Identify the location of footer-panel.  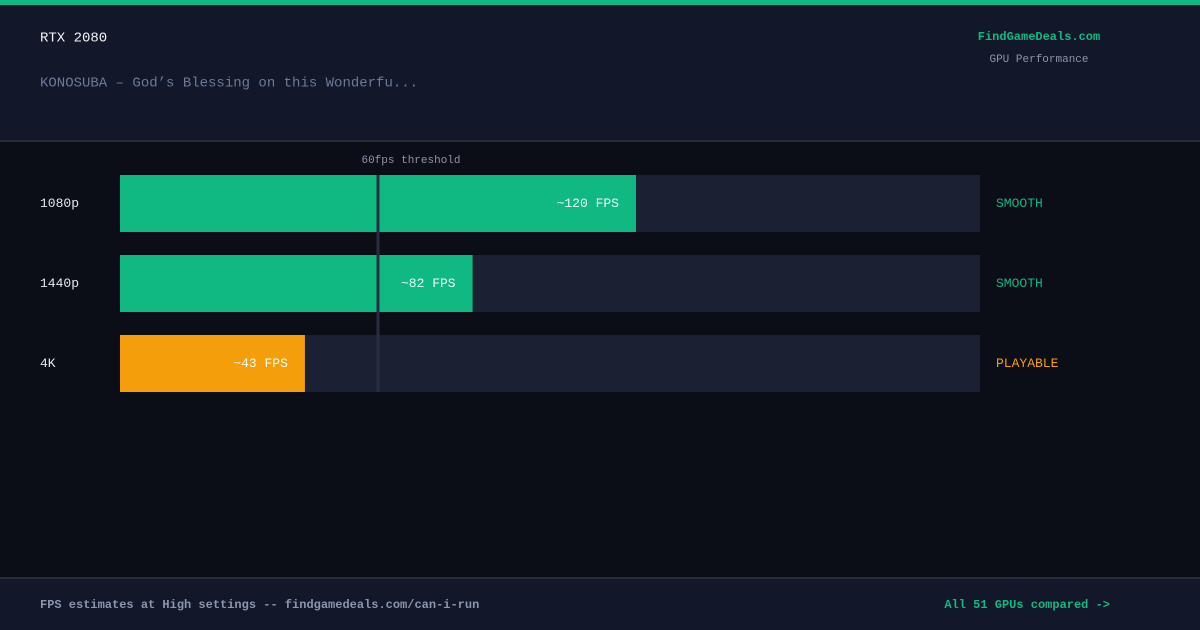
(600, 604).